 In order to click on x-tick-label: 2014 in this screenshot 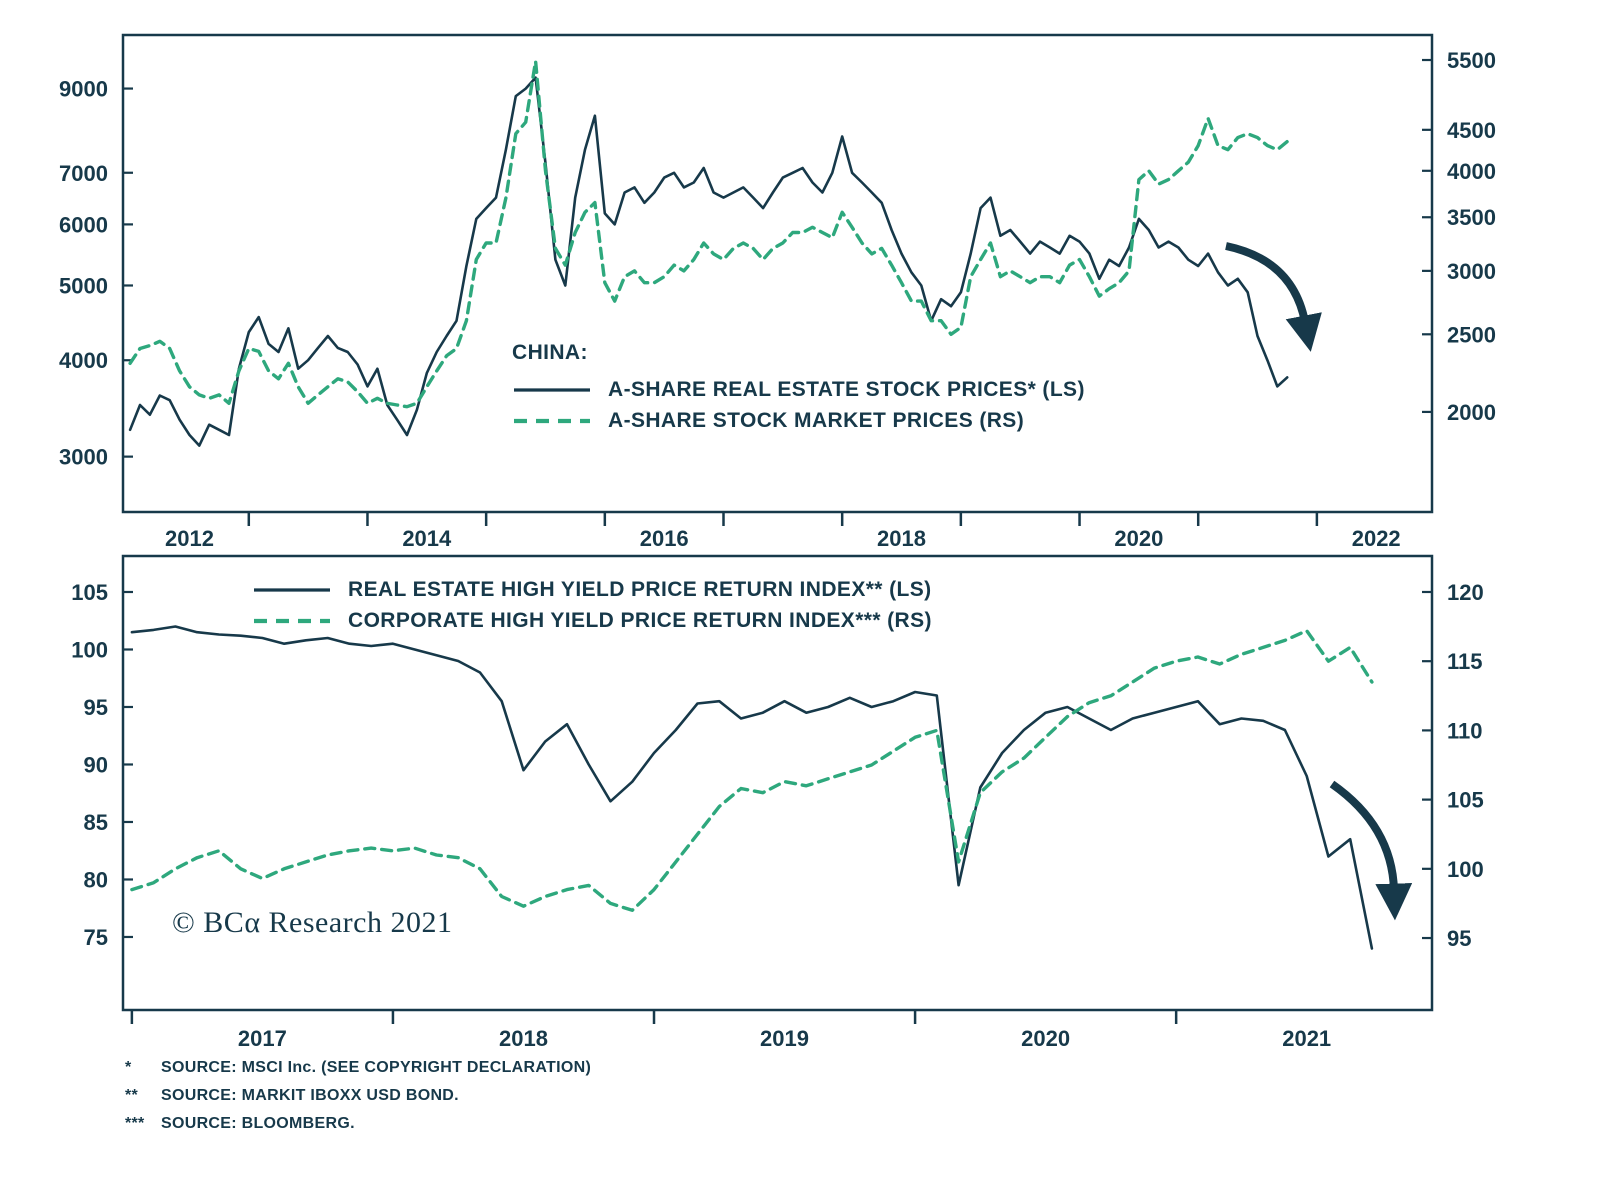, I will do `click(427, 538)`.